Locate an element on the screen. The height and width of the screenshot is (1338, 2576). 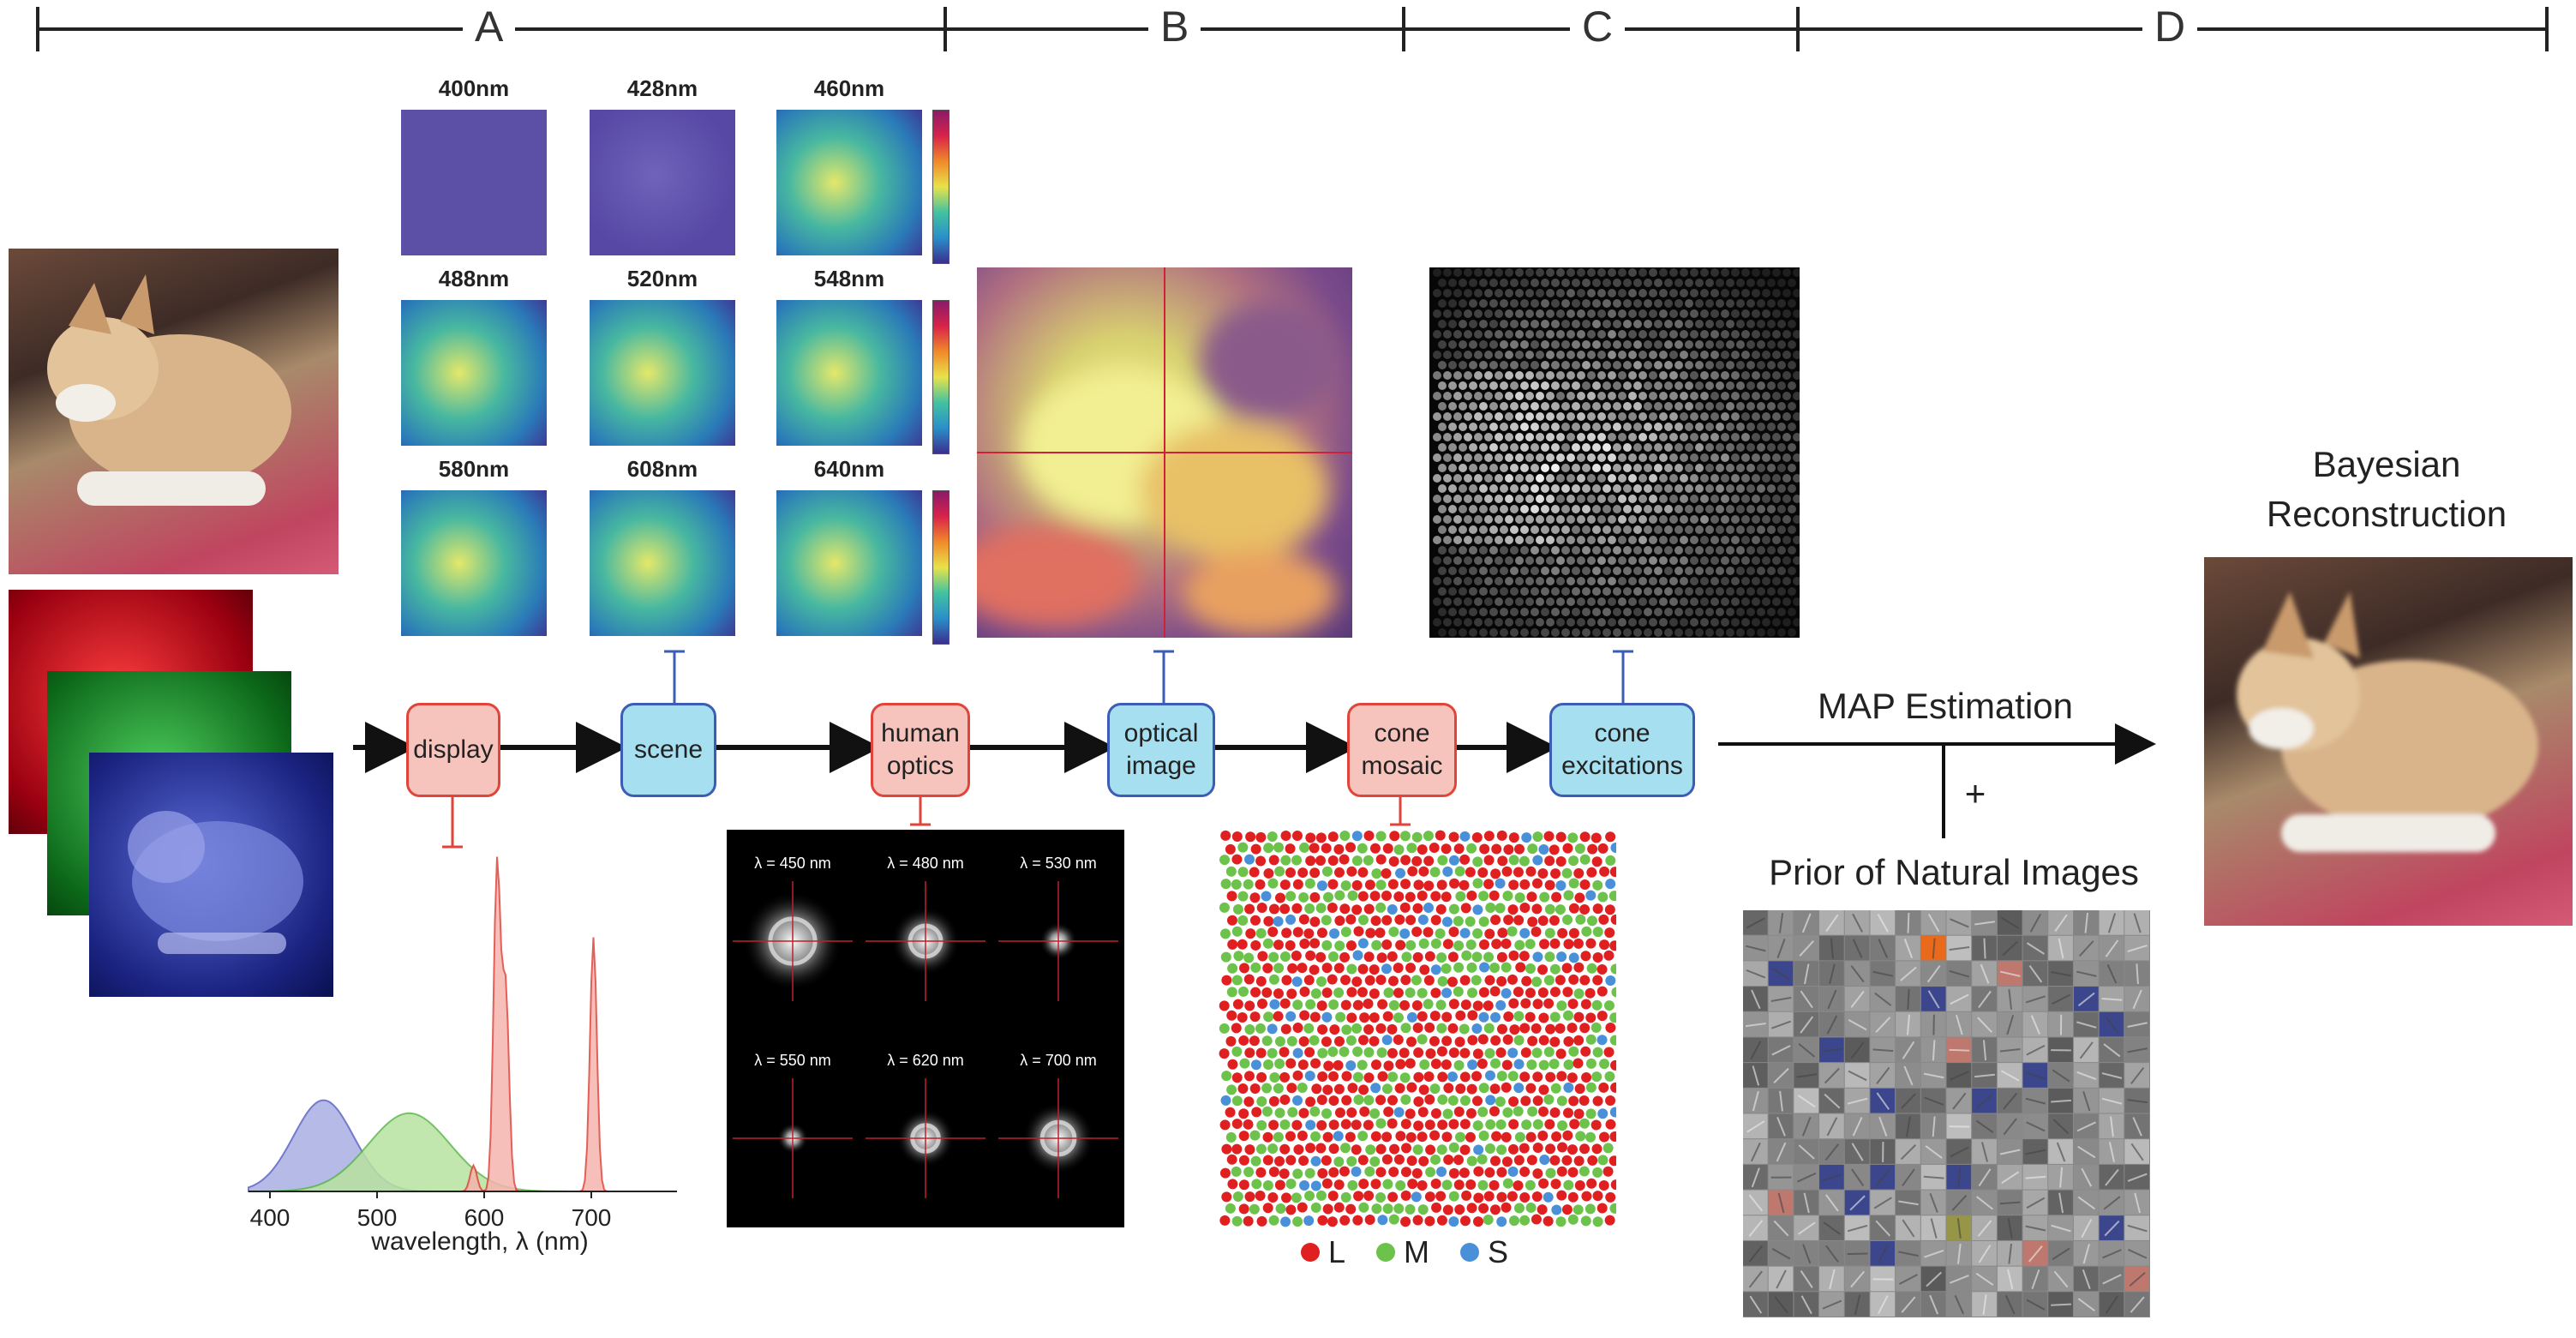
wavelength-tile is located at coordinates (474, 182).